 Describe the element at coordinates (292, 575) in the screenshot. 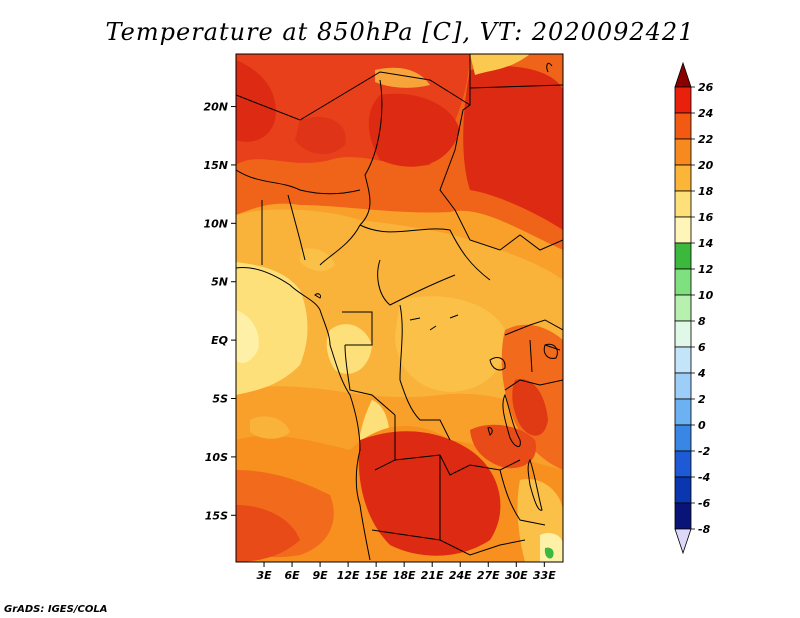

I see `lon-tick-label: 6E` at that location.